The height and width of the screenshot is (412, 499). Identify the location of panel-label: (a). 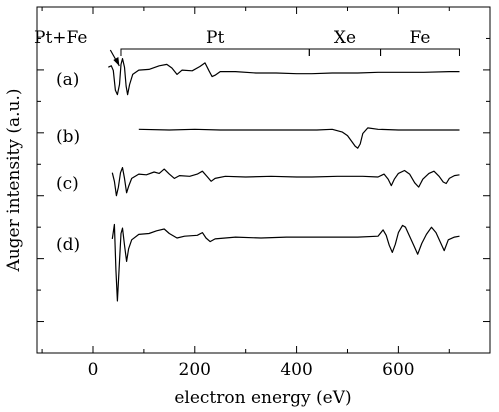
(67, 80).